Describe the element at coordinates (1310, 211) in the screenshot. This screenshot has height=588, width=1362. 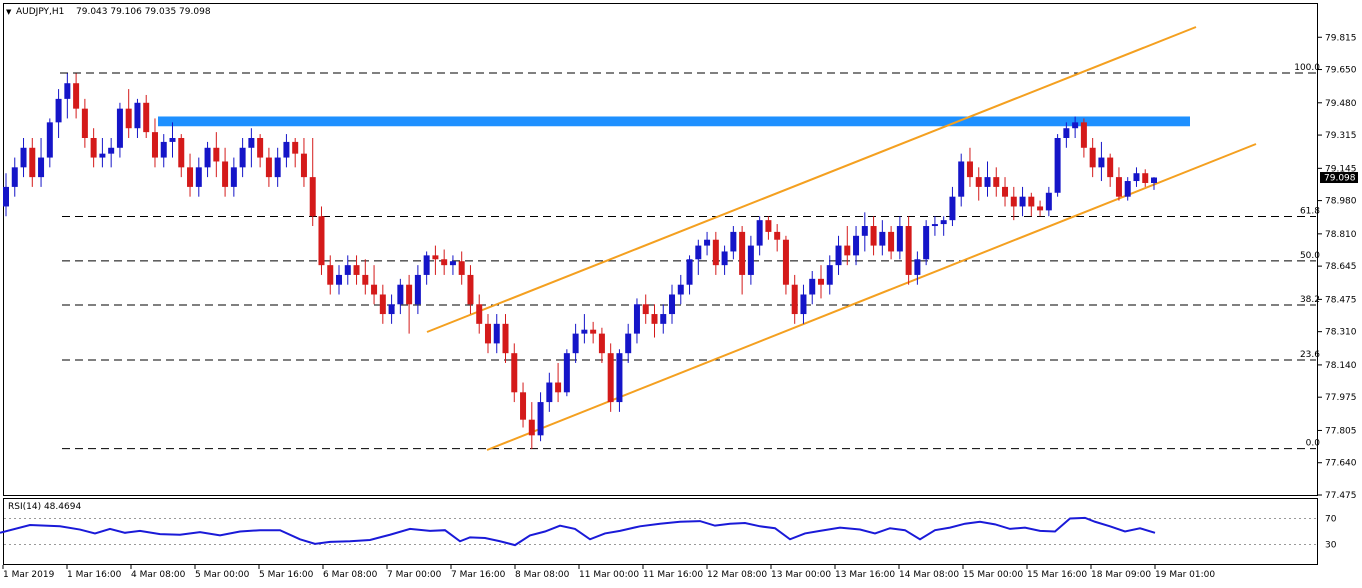
I see `fib-label: 61.8` at that location.